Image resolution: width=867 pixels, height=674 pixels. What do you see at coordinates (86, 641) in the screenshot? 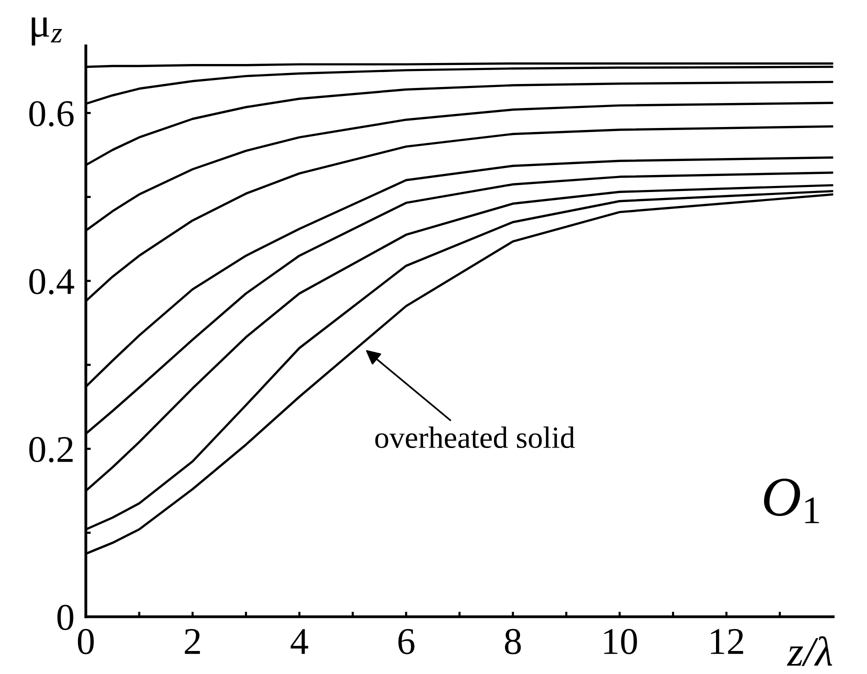
I see `x-tick-label: 0` at bounding box center [86, 641].